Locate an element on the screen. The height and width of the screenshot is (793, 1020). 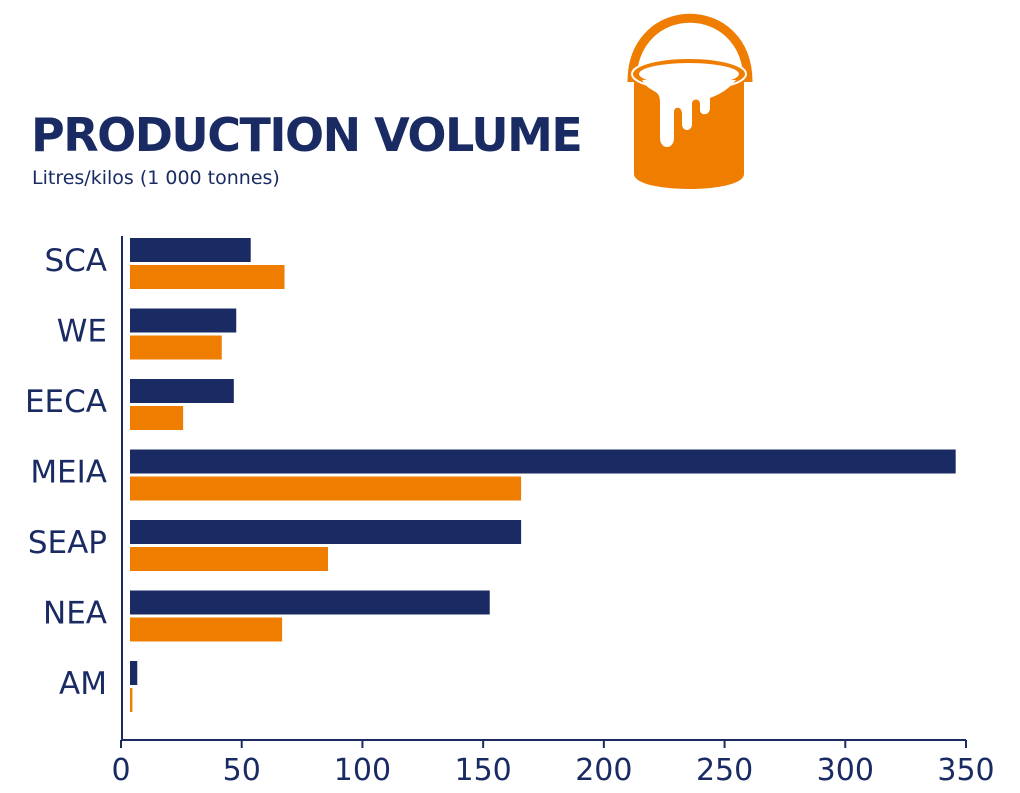
x-tick-label: 350 is located at coordinates (965, 770).